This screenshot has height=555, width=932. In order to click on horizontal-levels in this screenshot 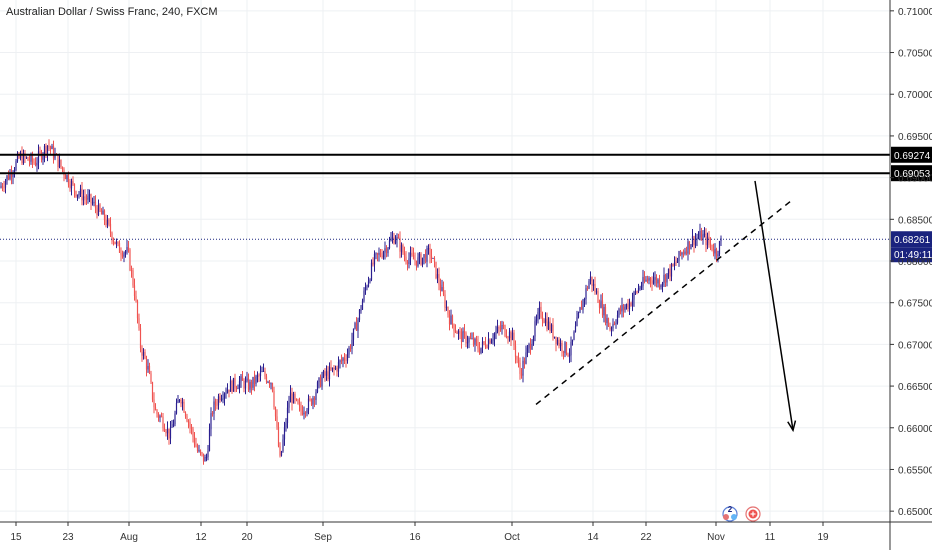, I will do `click(445, 196)`.